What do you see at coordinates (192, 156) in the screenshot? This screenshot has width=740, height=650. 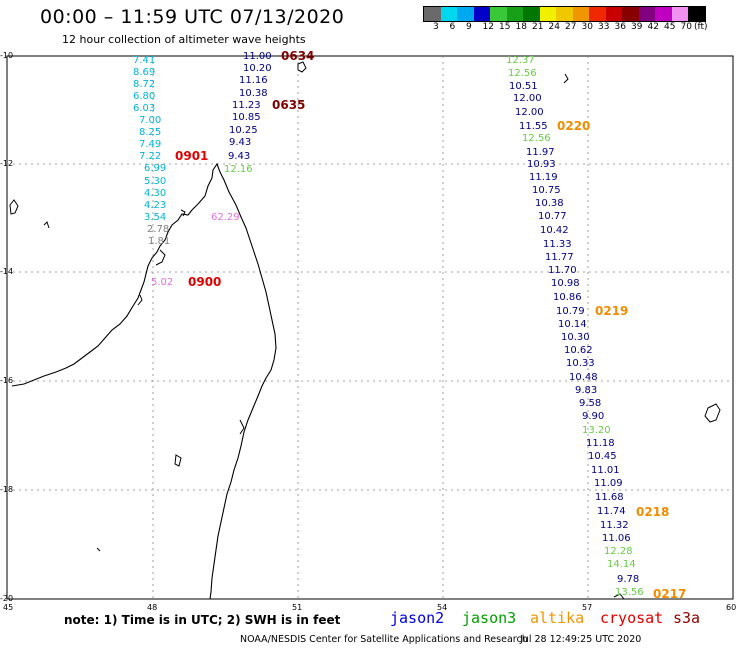 I see `pass-time-label: 0901` at bounding box center [192, 156].